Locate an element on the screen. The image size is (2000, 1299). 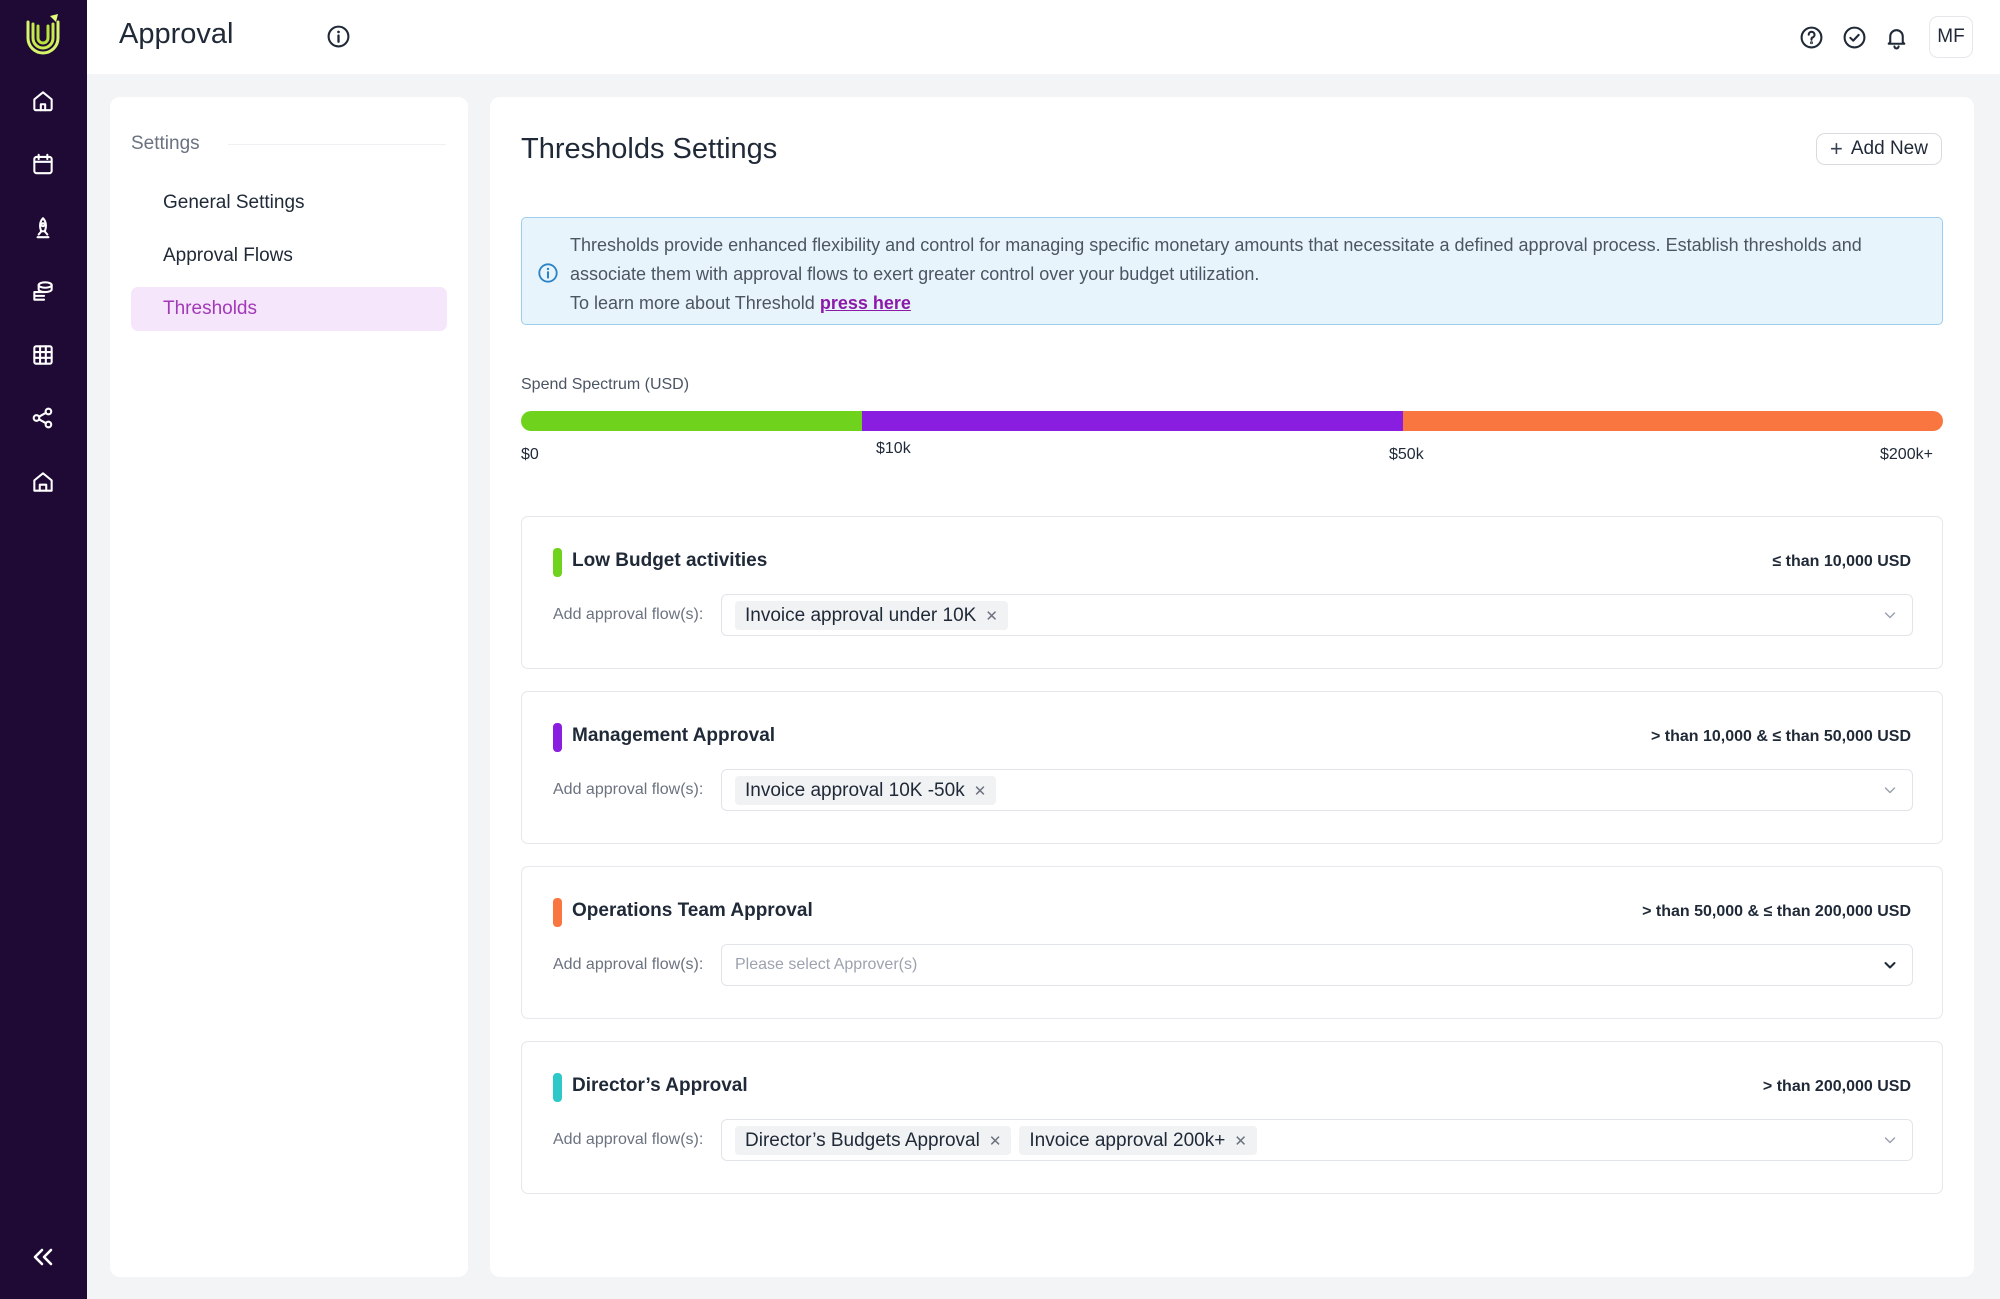
check-circle-icon is located at coordinates (1854, 37).